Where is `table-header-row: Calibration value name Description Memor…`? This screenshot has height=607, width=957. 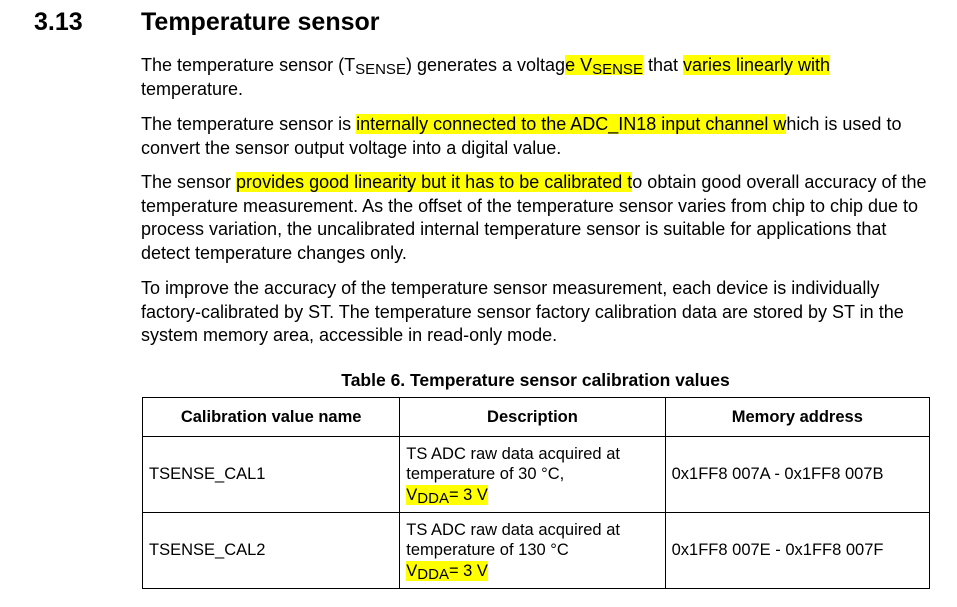
table-header-row: Calibration value name Description Memor… is located at coordinates (536, 417).